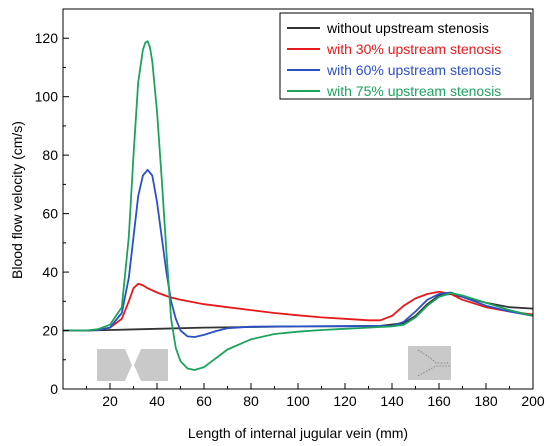  What do you see at coordinates (413, 70) in the screenshot?
I see `legend-label: with 60% upstream stenosis` at bounding box center [413, 70].